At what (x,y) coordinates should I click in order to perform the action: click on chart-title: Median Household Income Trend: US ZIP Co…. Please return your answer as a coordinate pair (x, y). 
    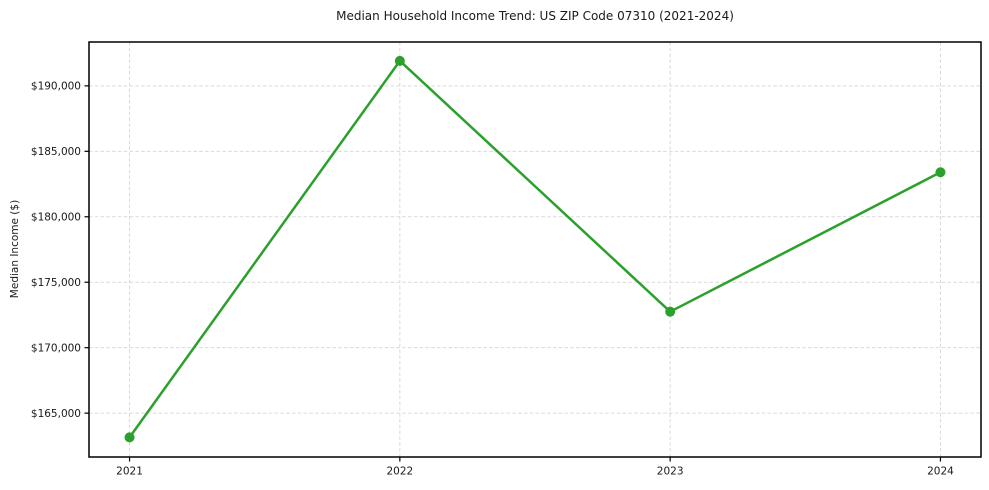
    Looking at the image, I should click on (535, 16).